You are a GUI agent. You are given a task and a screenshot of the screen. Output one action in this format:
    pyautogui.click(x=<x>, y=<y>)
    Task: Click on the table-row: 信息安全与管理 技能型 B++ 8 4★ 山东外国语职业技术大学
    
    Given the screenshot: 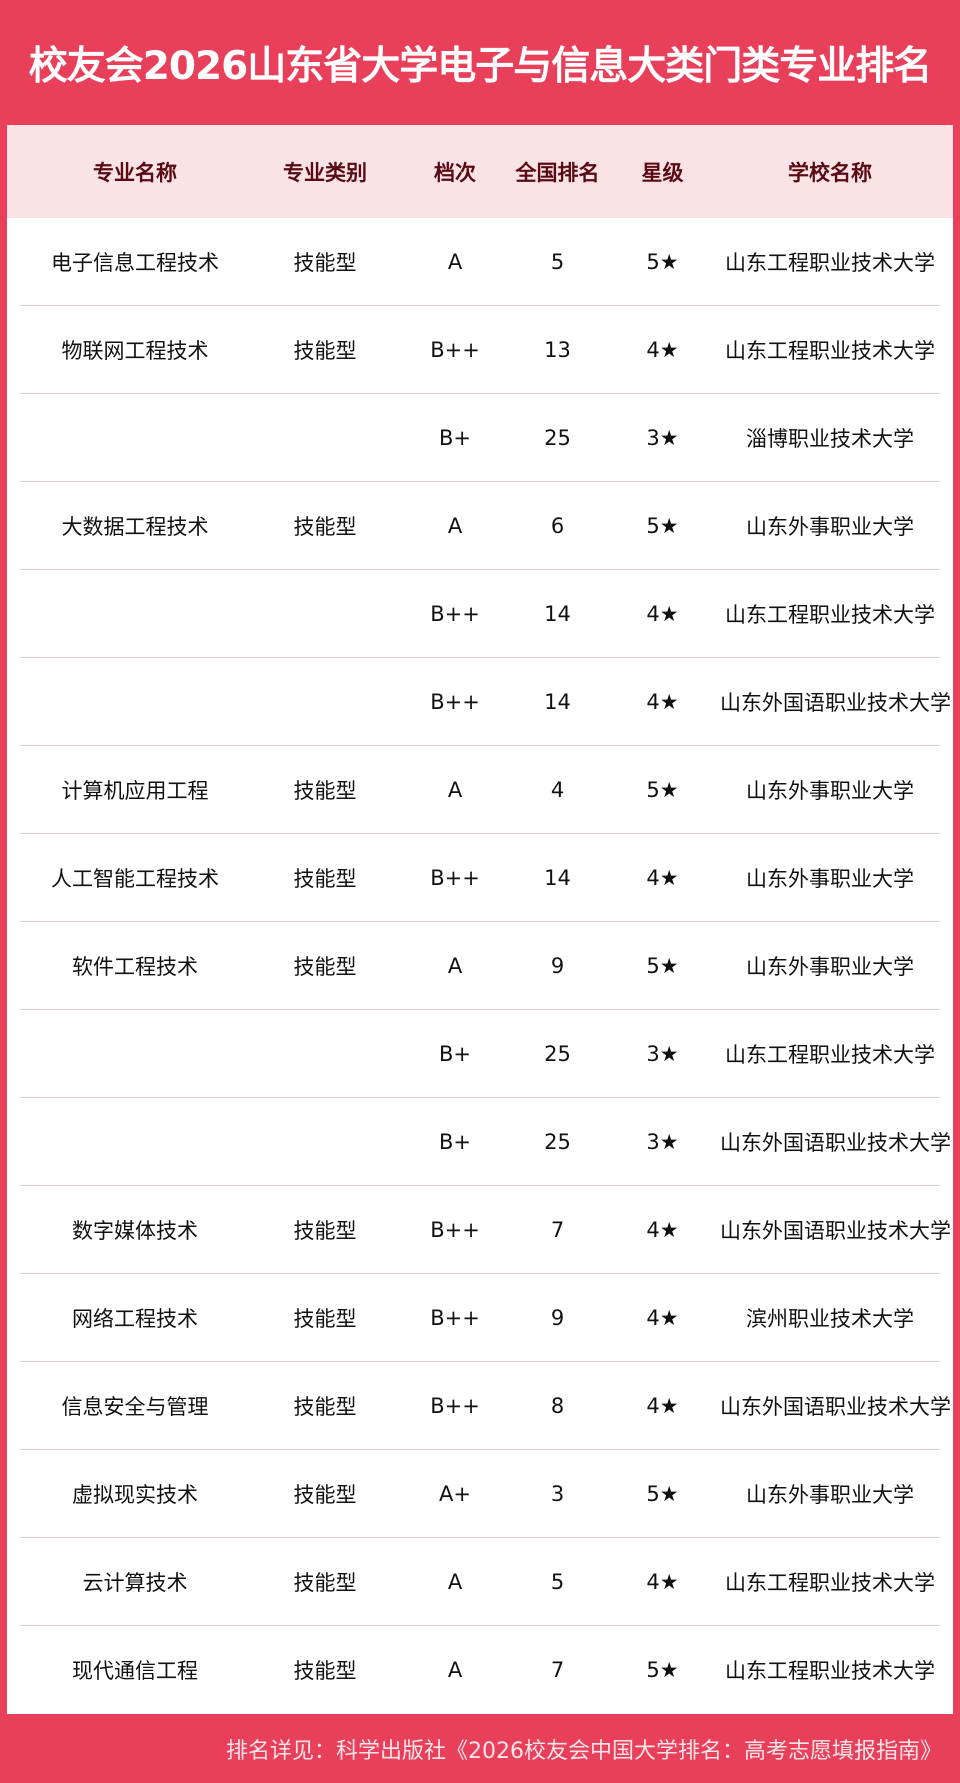 What is the action you would take?
    pyautogui.click(x=485, y=1406)
    